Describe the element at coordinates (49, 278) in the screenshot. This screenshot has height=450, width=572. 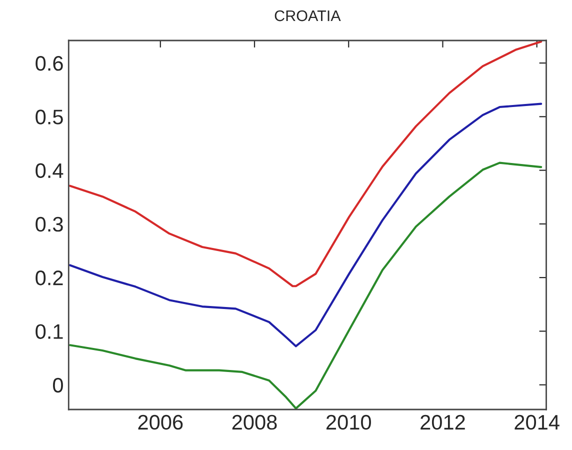
I see `y-tick-label: 0.2` at that location.